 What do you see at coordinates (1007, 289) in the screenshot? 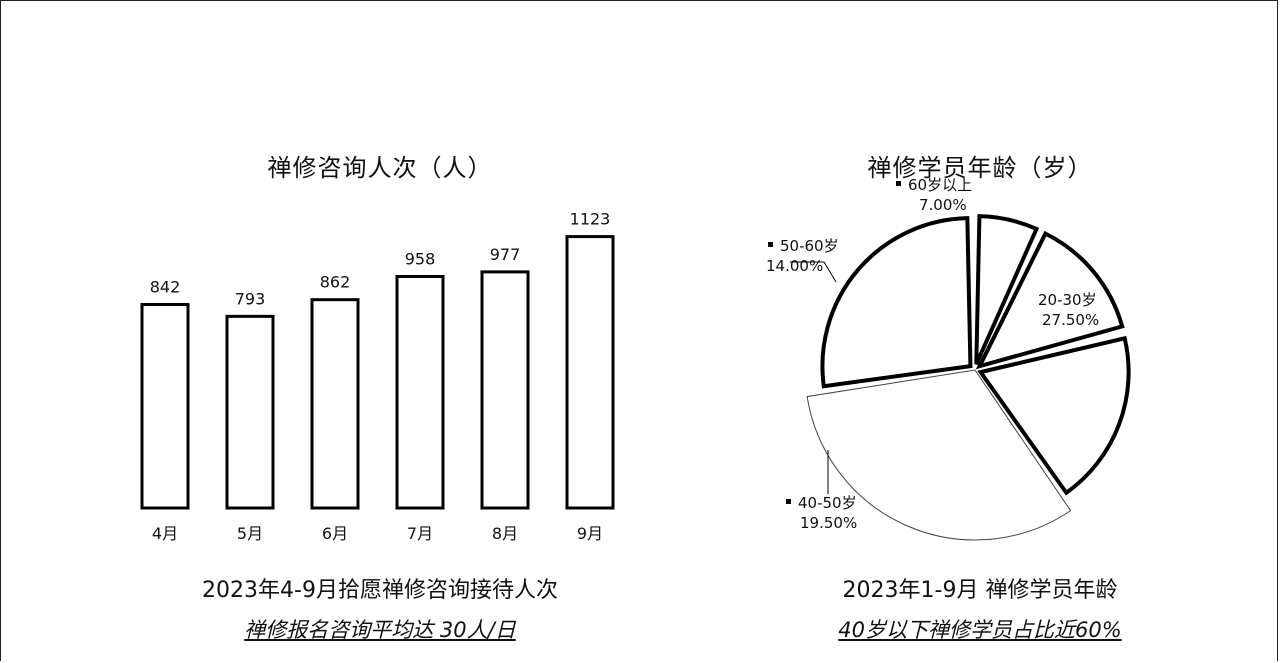
I see `pie-slice-60岁以上` at bounding box center [1007, 289].